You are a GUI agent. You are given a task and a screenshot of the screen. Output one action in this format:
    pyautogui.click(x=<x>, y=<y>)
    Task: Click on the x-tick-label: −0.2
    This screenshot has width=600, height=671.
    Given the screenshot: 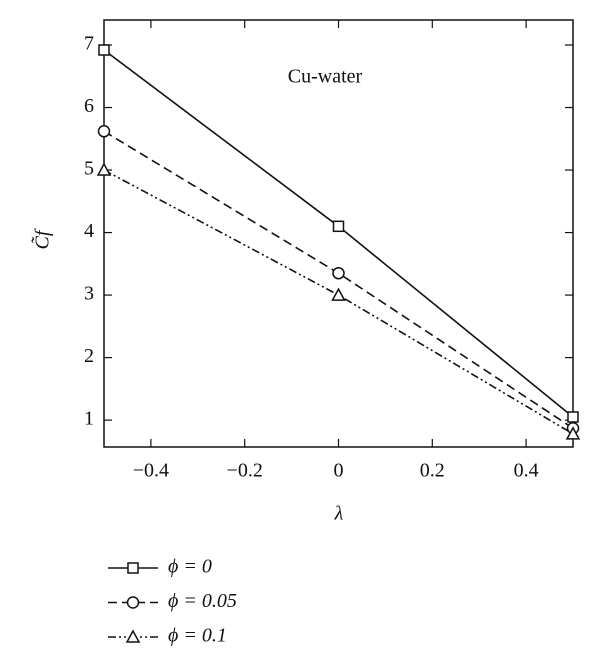 What is the action you would take?
    pyautogui.click(x=245, y=471)
    